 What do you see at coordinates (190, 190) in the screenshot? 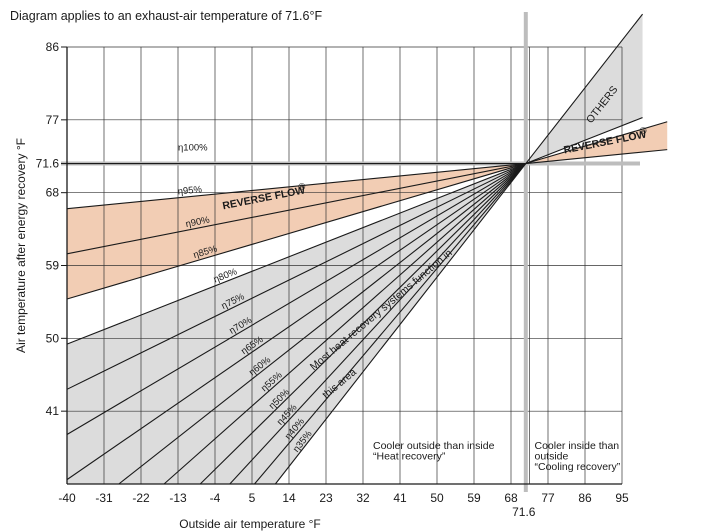
I see `efficiency-label: η95%` at bounding box center [190, 190].